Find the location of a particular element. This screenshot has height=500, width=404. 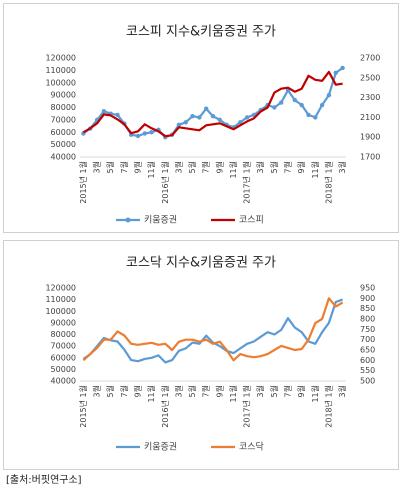

x-tick-label: 2017년 1월 is located at coordinates (247, 182).